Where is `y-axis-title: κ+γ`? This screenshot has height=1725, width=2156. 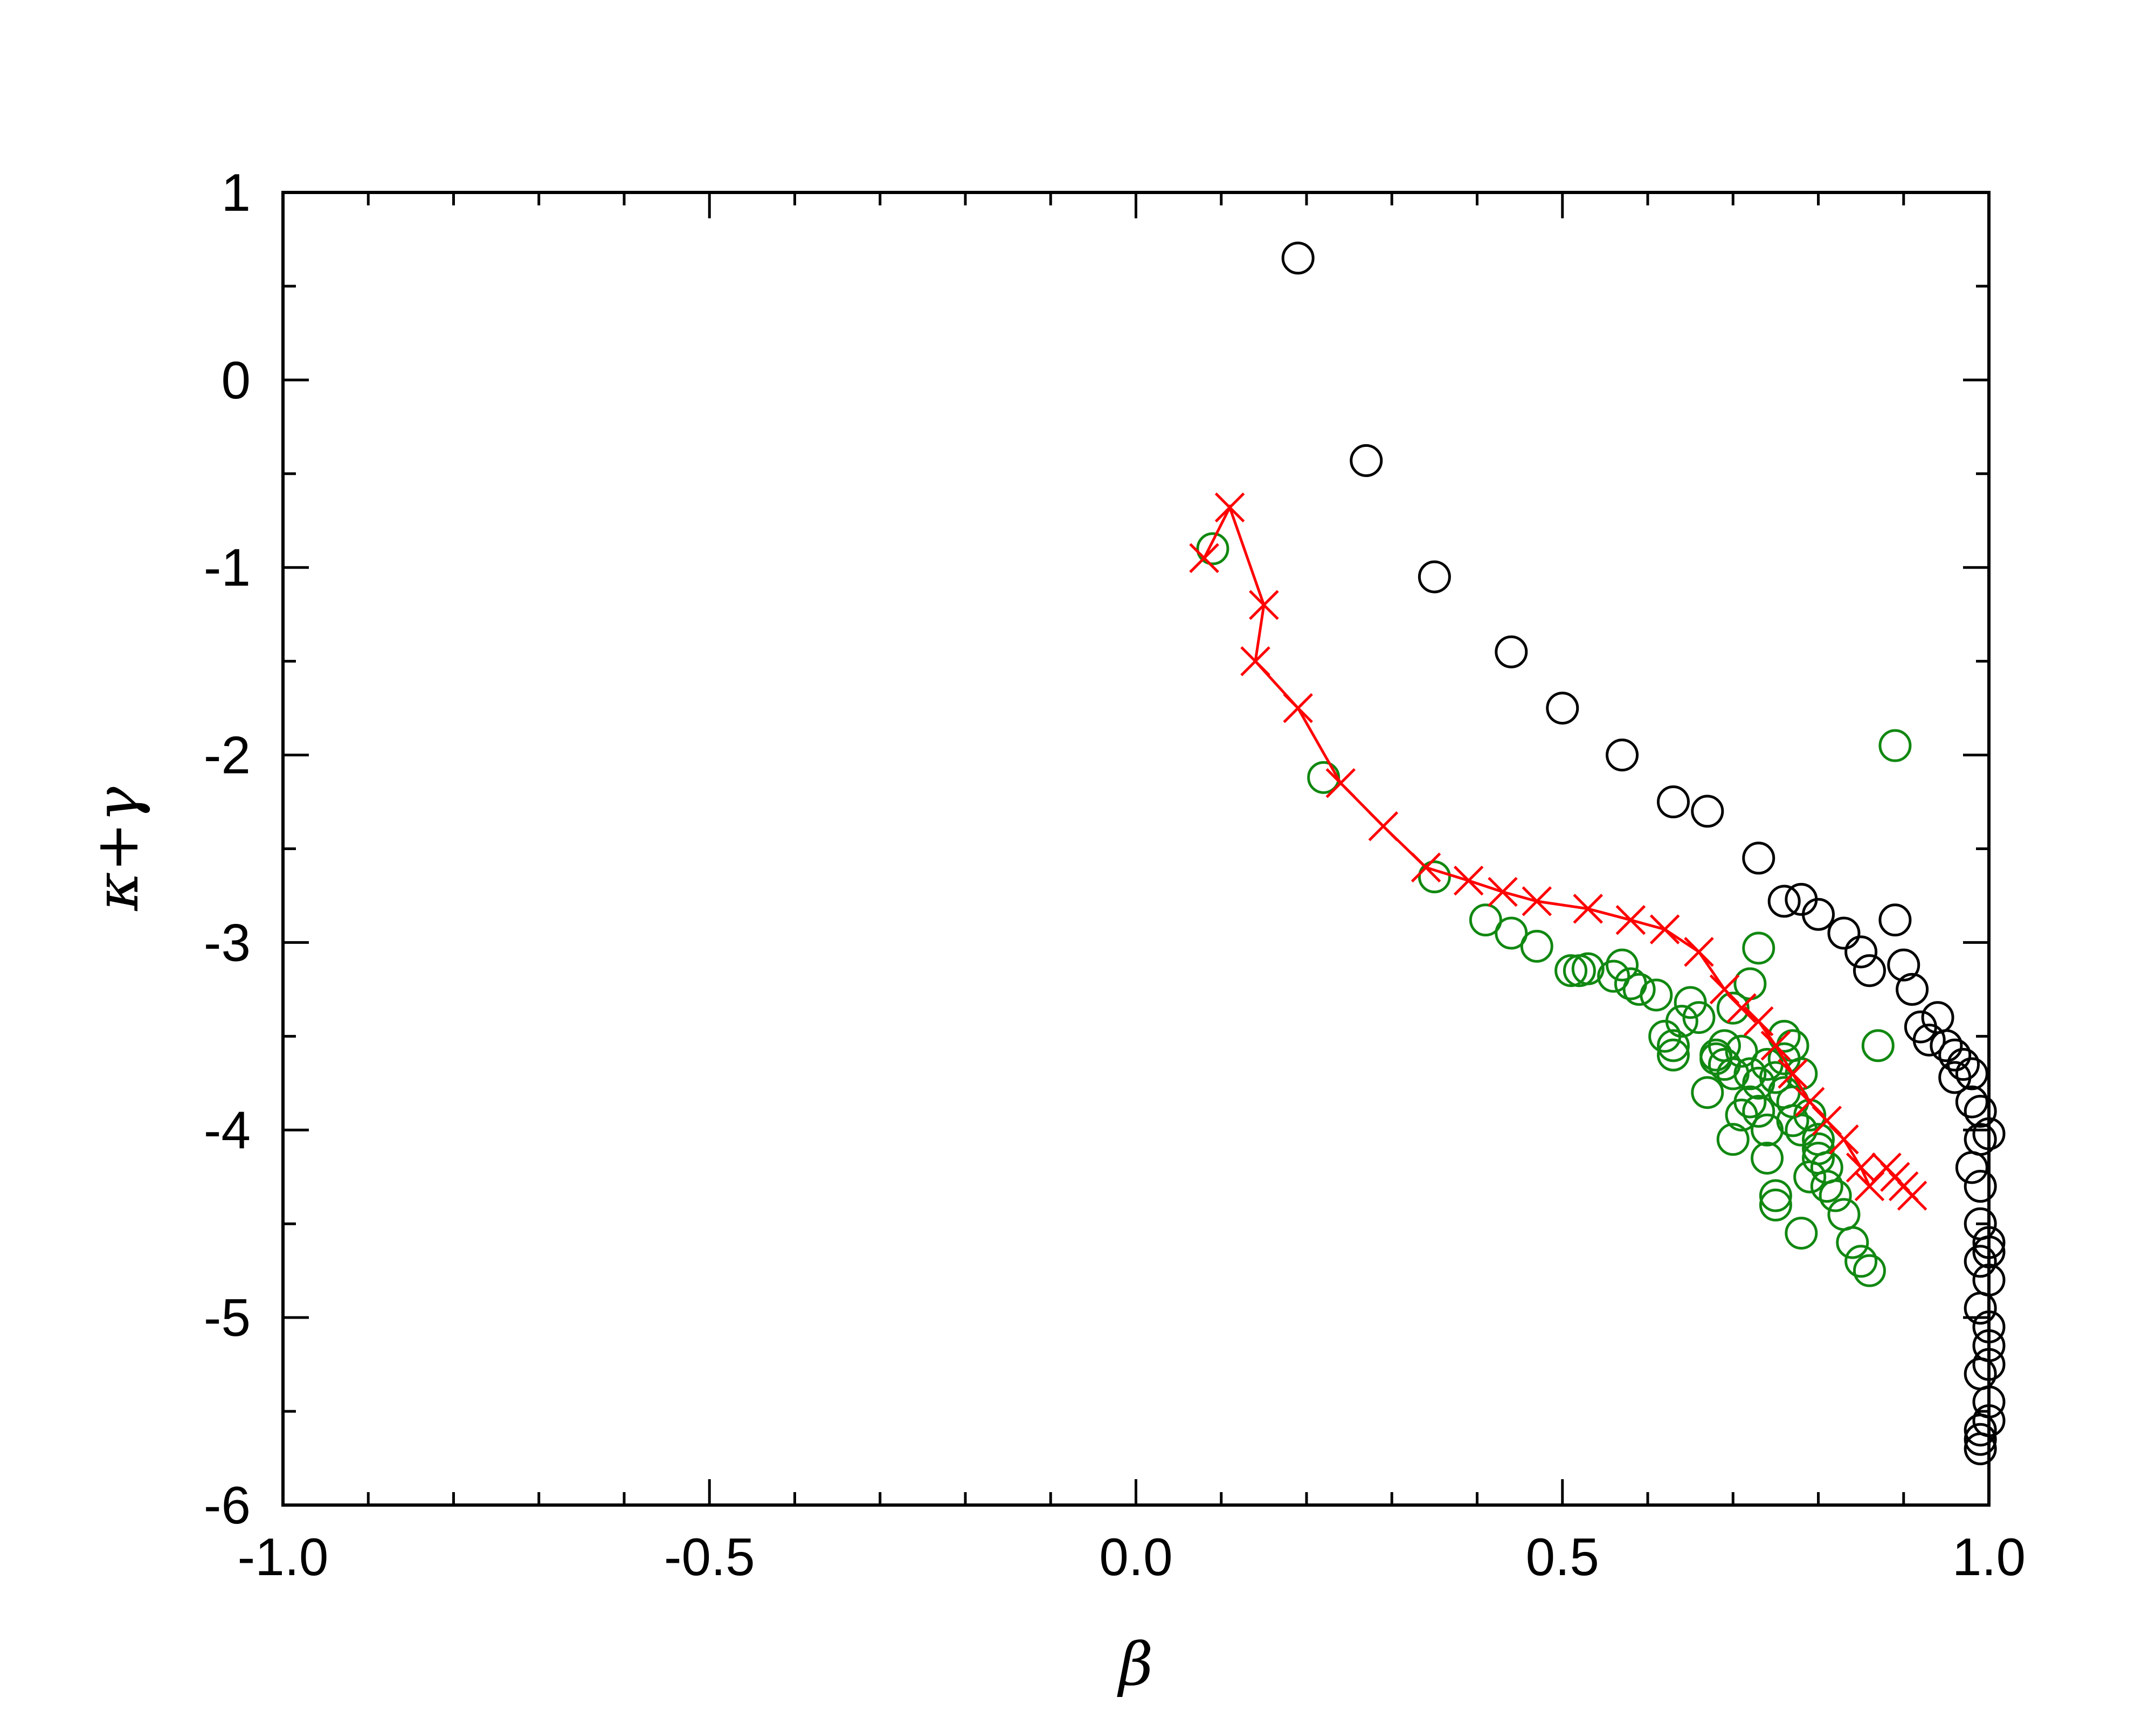
y-axis-title: κ+γ is located at coordinates (116, 849).